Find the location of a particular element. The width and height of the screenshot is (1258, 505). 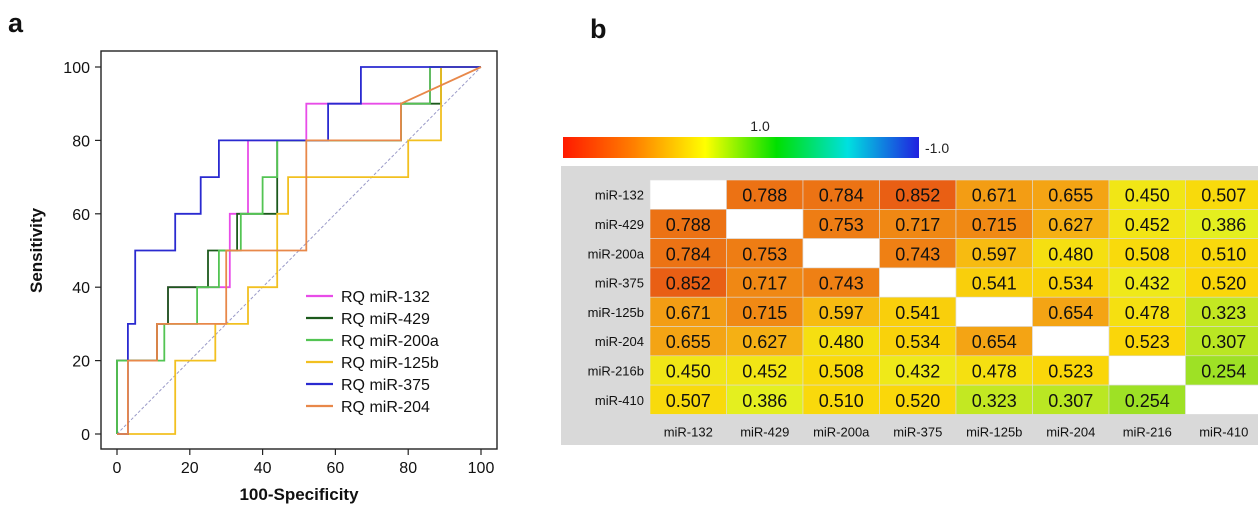

cell-value: 0.523 is located at coordinates (1070, 371).